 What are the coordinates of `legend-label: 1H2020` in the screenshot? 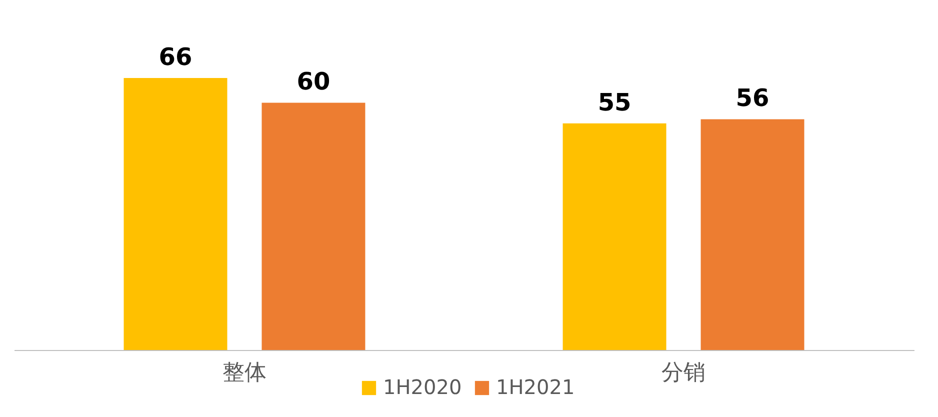 It's located at (422, 387).